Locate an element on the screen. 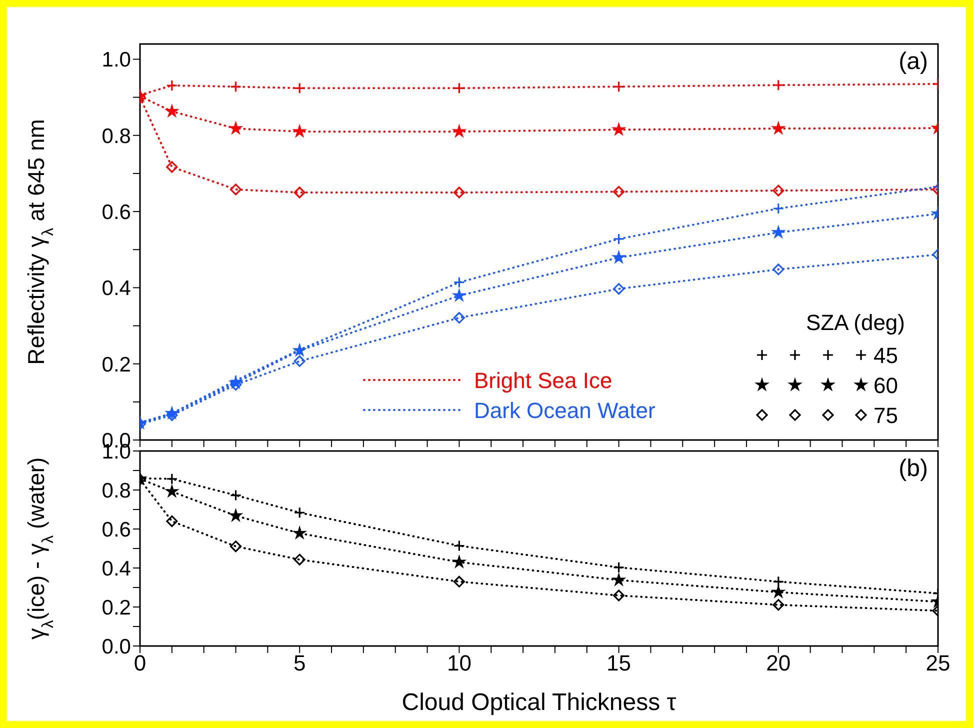  x-tick-label: 0 is located at coordinates (140, 663).